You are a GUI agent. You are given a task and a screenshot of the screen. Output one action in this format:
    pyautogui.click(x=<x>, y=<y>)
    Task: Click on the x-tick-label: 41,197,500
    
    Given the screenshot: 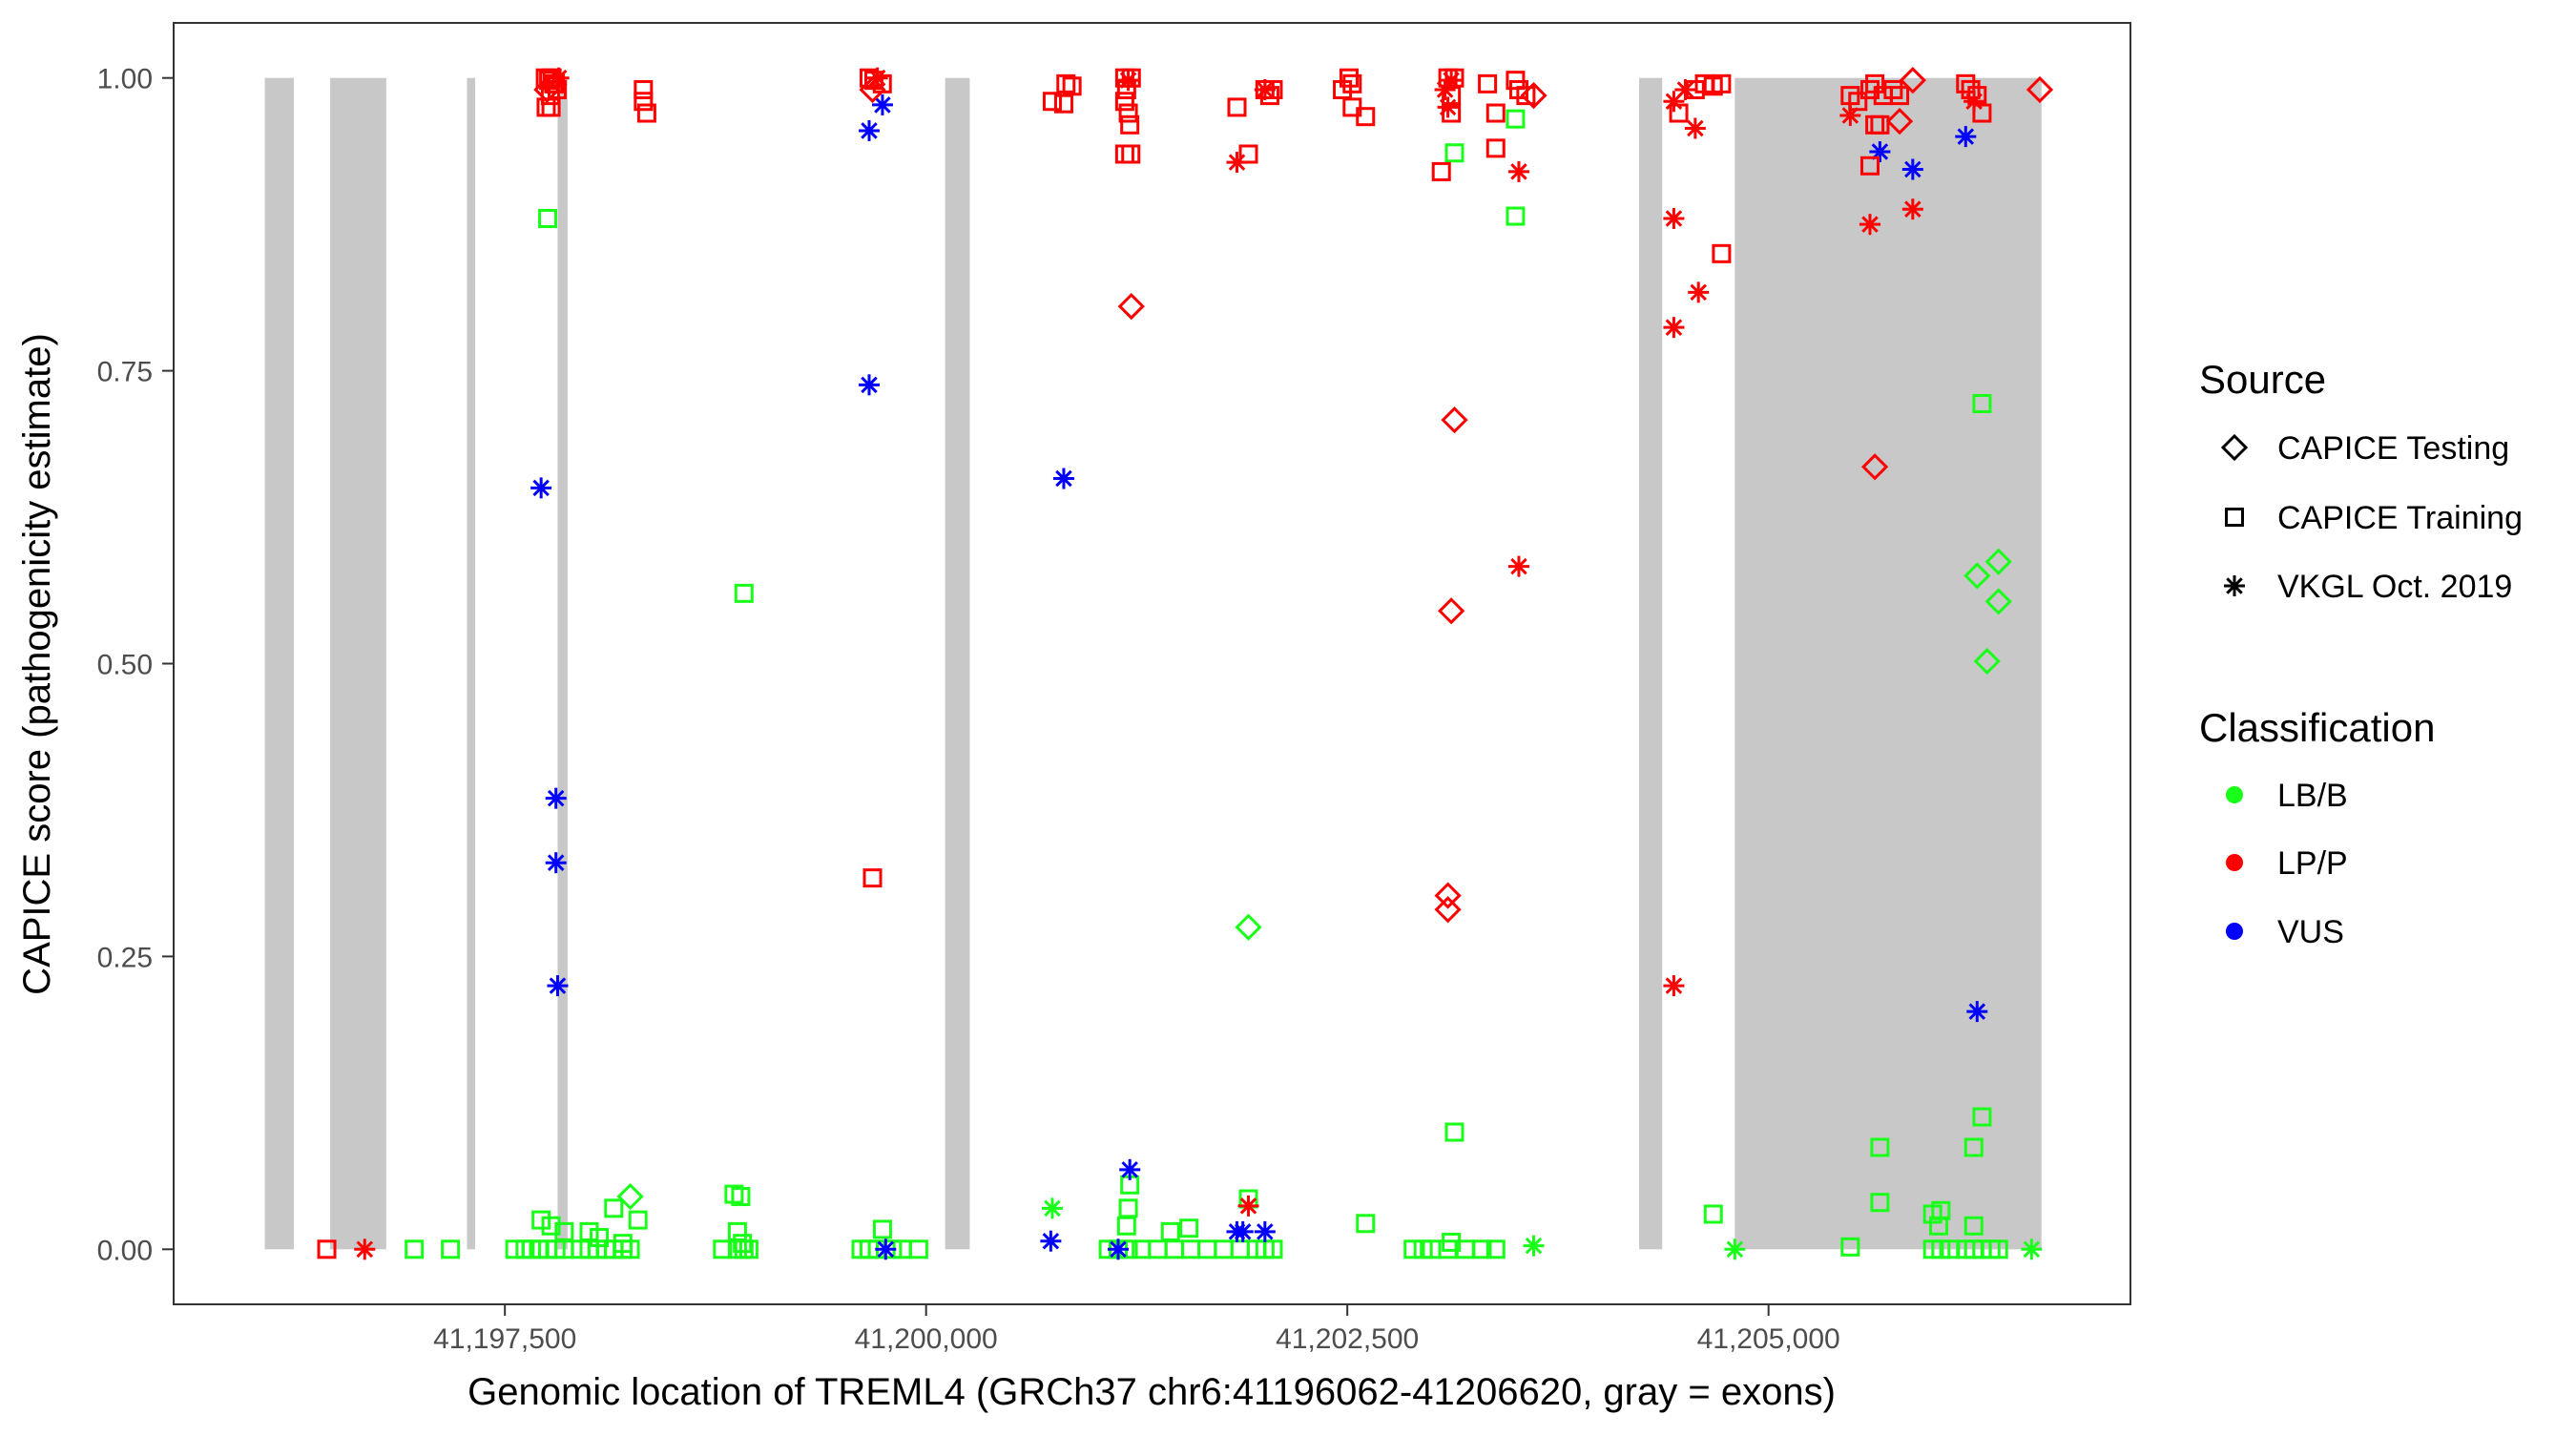 What is the action you would take?
    pyautogui.click(x=504, y=1339)
    